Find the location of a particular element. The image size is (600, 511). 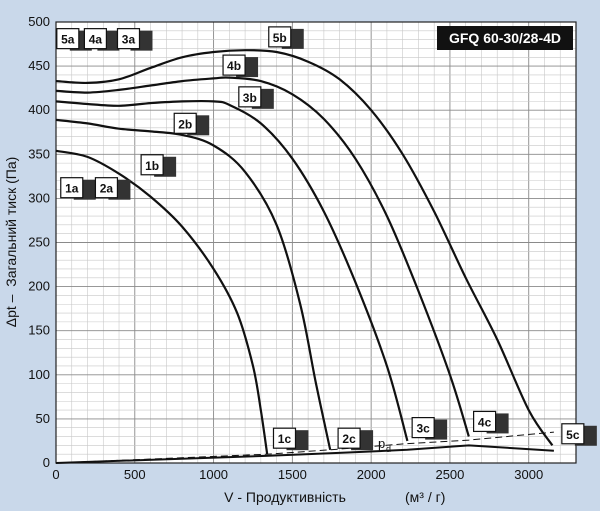

curve-label-3b: 3b is located at coordinates (256, 97).